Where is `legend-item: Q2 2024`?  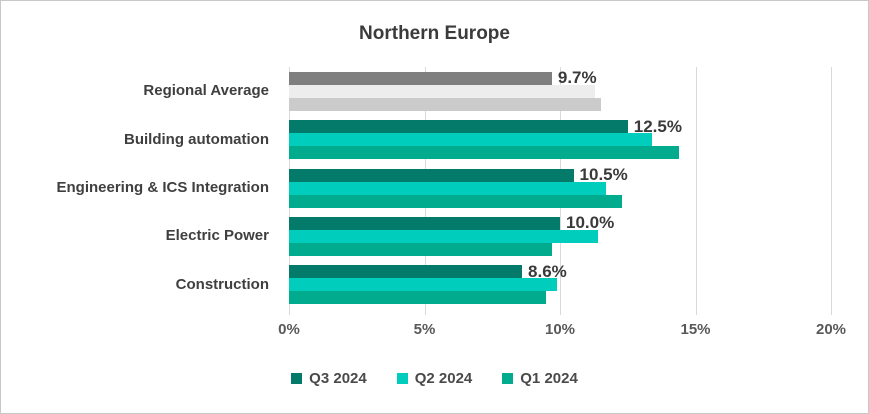
legend-item: Q2 2024 is located at coordinates (434, 378).